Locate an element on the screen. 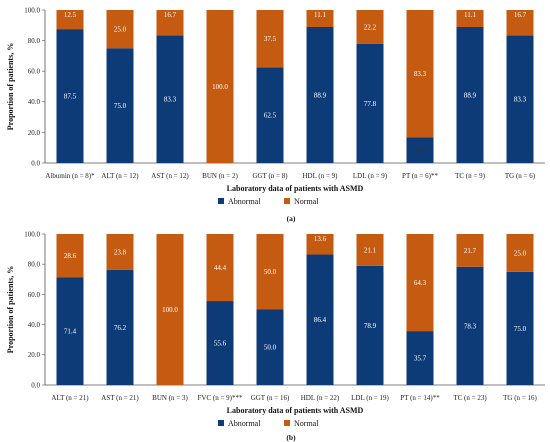  data-label-abnormal: 55.6 is located at coordinates (220, 343).